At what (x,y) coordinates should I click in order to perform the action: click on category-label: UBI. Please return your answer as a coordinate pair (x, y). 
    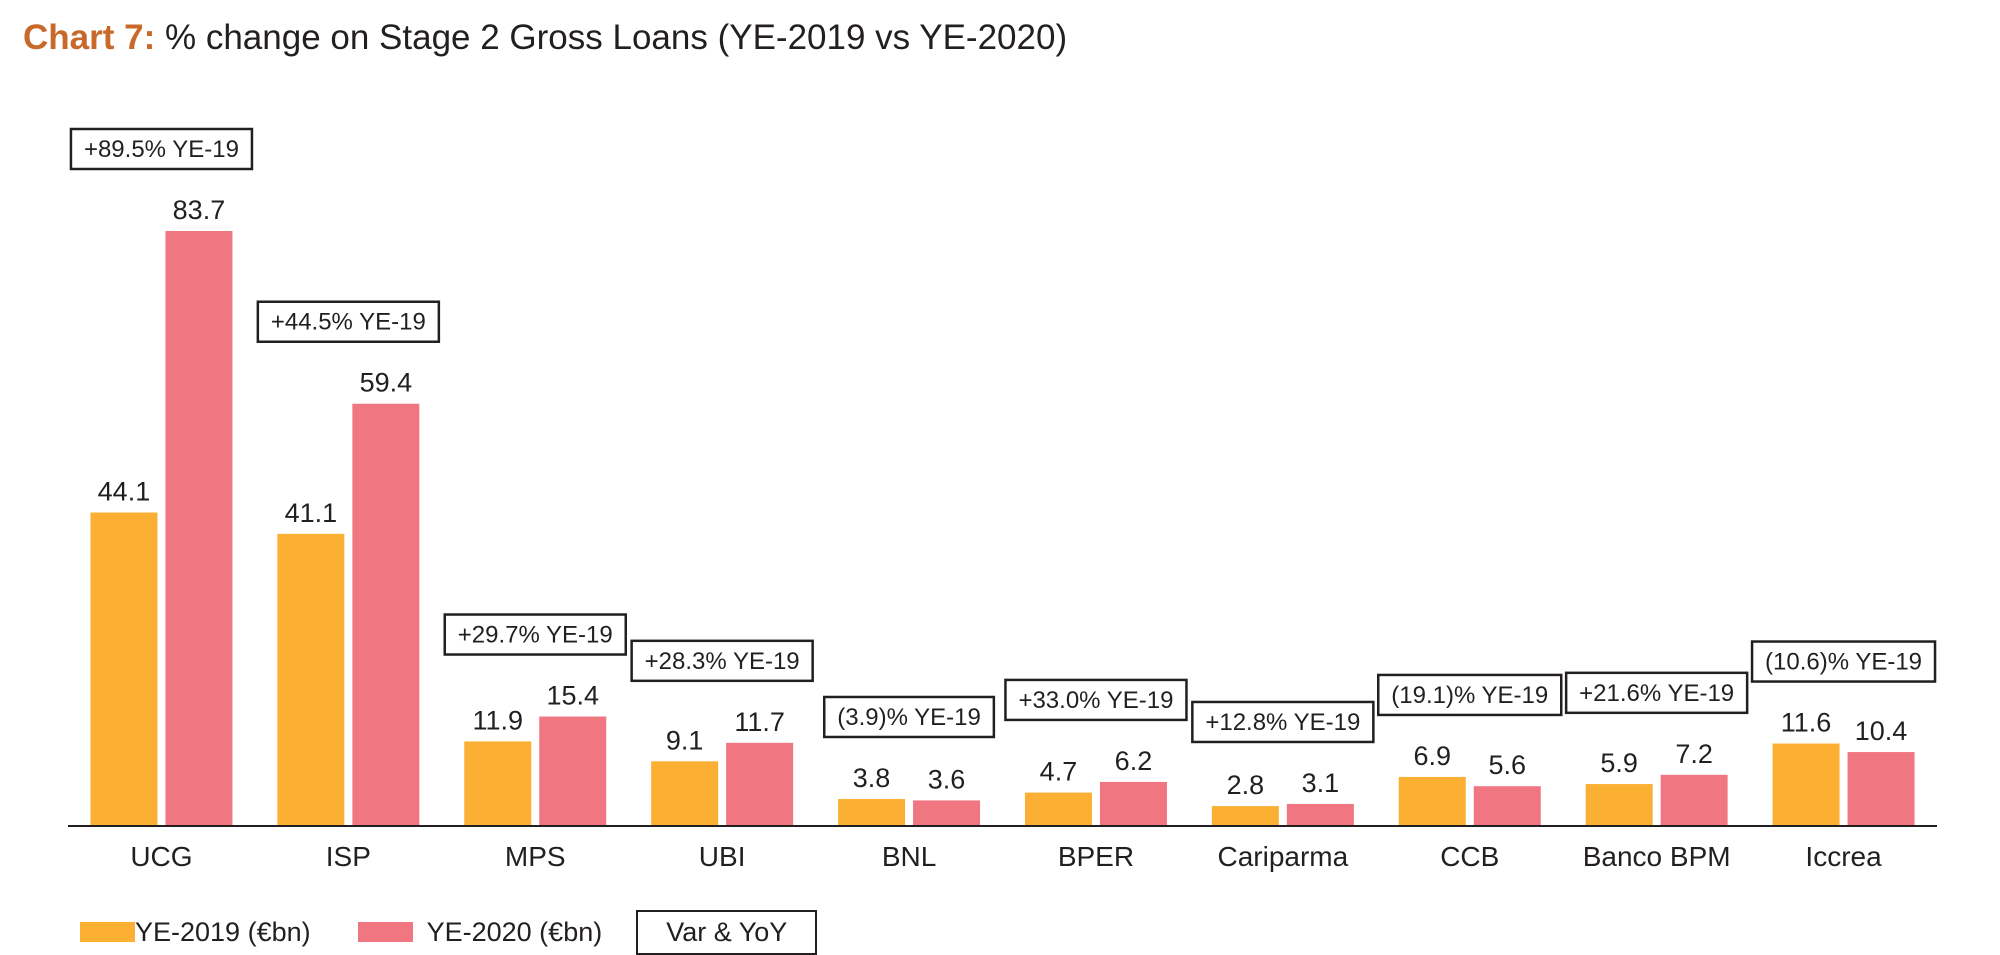
    Looking at the image, I should click on (722, 856).